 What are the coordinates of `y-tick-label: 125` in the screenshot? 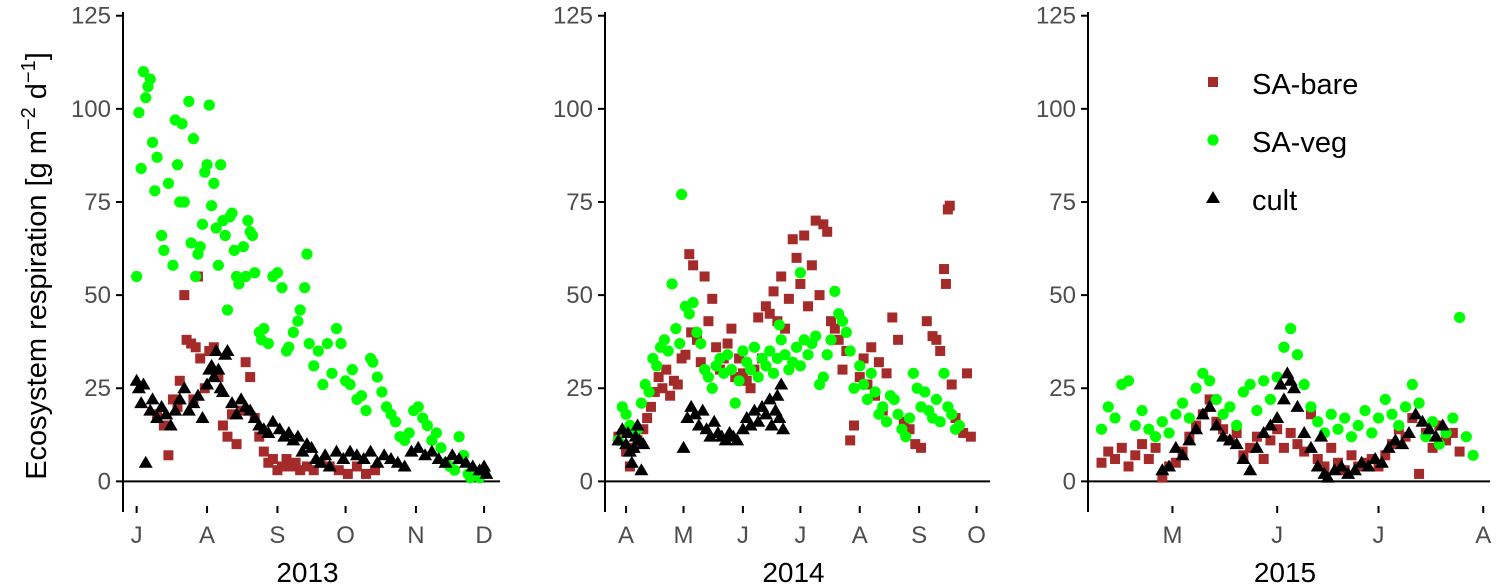 It's located at (1056, 16).